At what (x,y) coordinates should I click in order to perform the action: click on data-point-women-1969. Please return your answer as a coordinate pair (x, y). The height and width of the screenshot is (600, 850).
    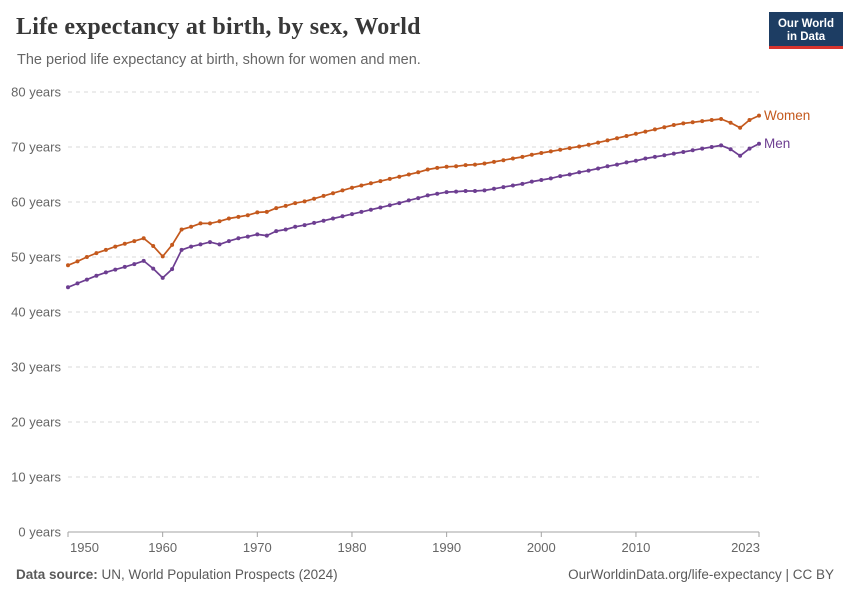
    Looking at the image, I should click on (247, 215).